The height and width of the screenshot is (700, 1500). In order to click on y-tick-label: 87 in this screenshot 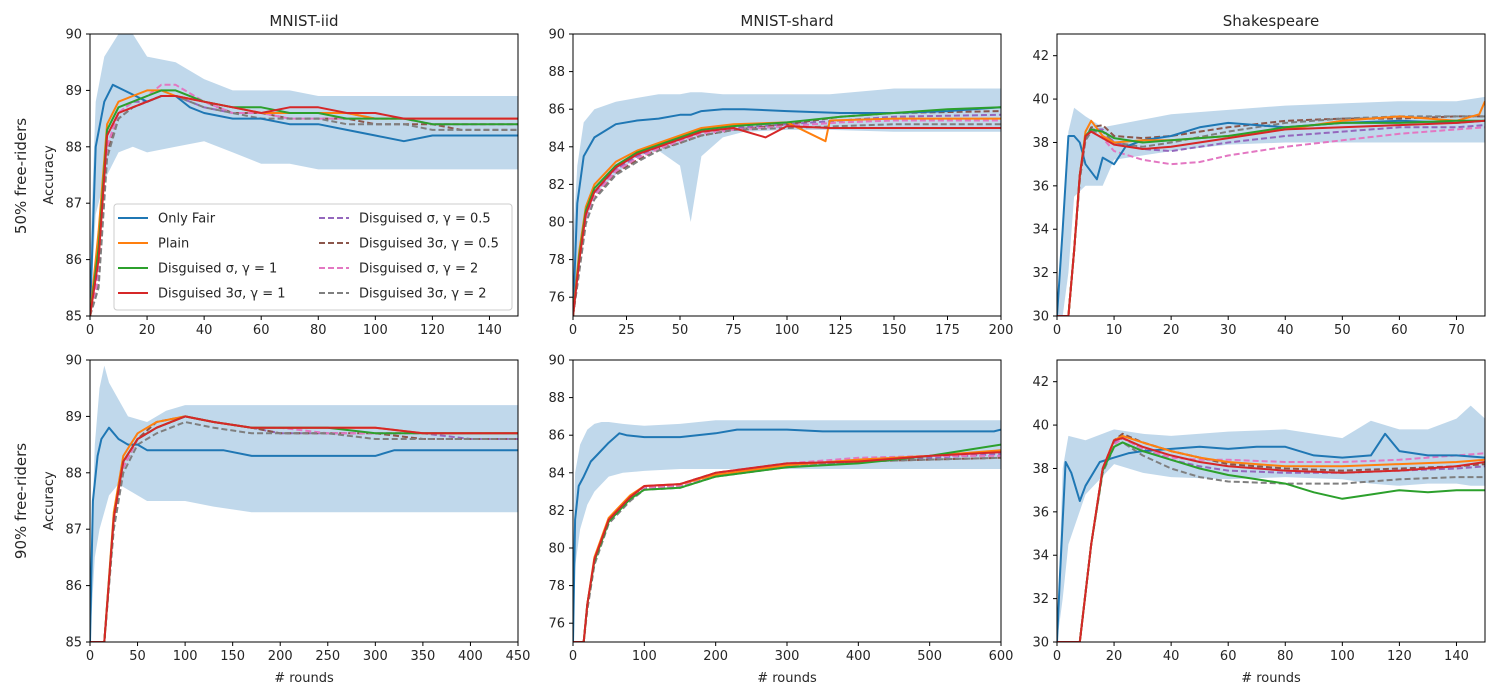, I will do `click(73, 530)`.